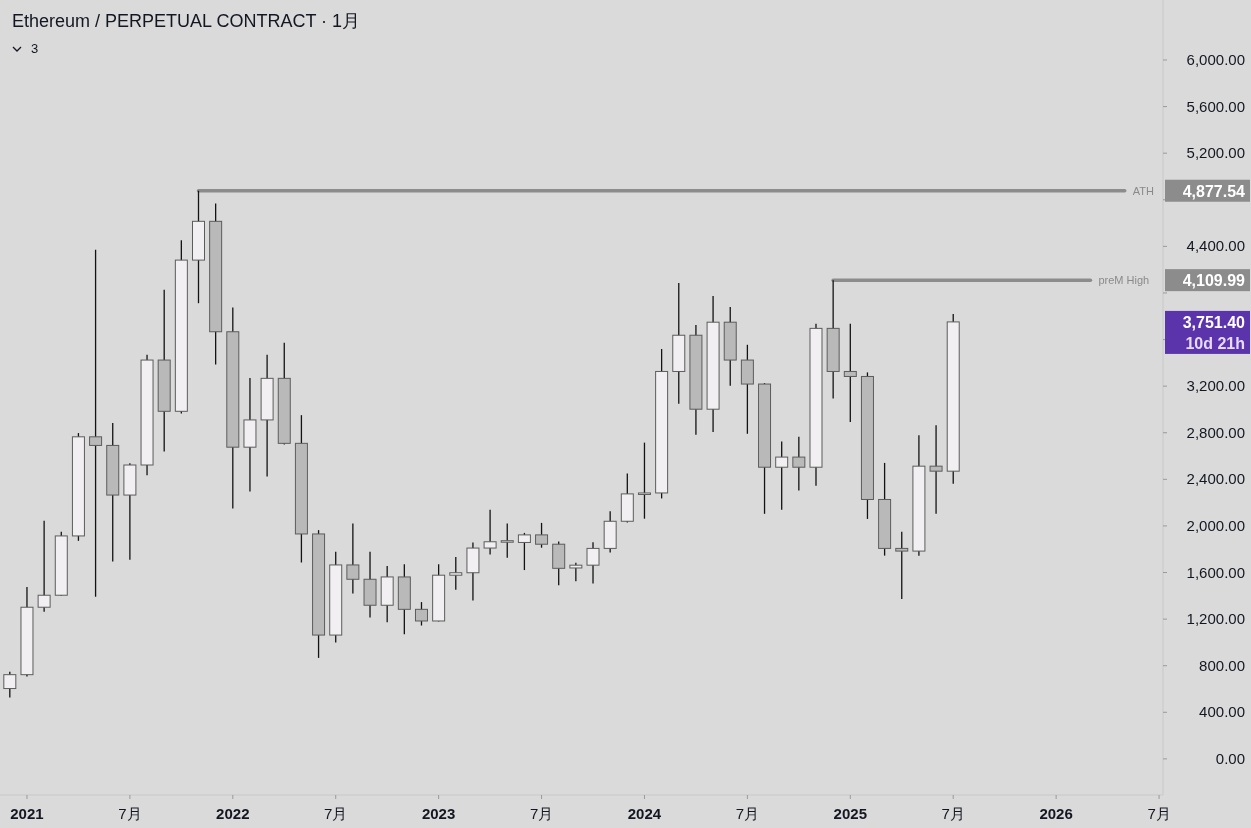 The image size is (1251, 828). What do you see at coordinates (1222, 665) in the screenshot?
I see `y-tick-label: 800.00` at bounding box center [1222, 665].